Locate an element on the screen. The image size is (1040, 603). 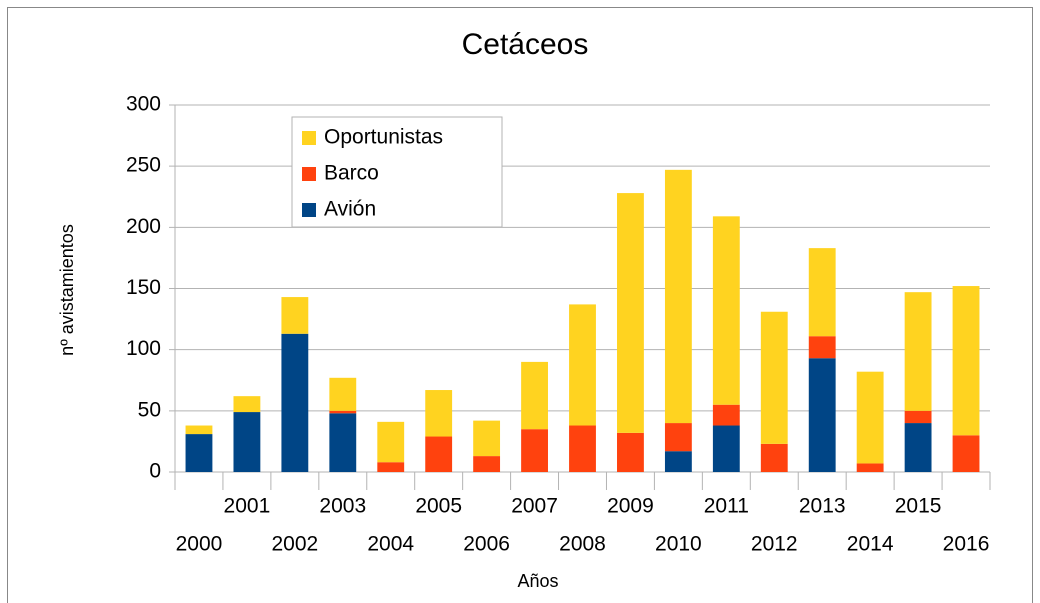
legend-box is located at coordinates (397, 172).